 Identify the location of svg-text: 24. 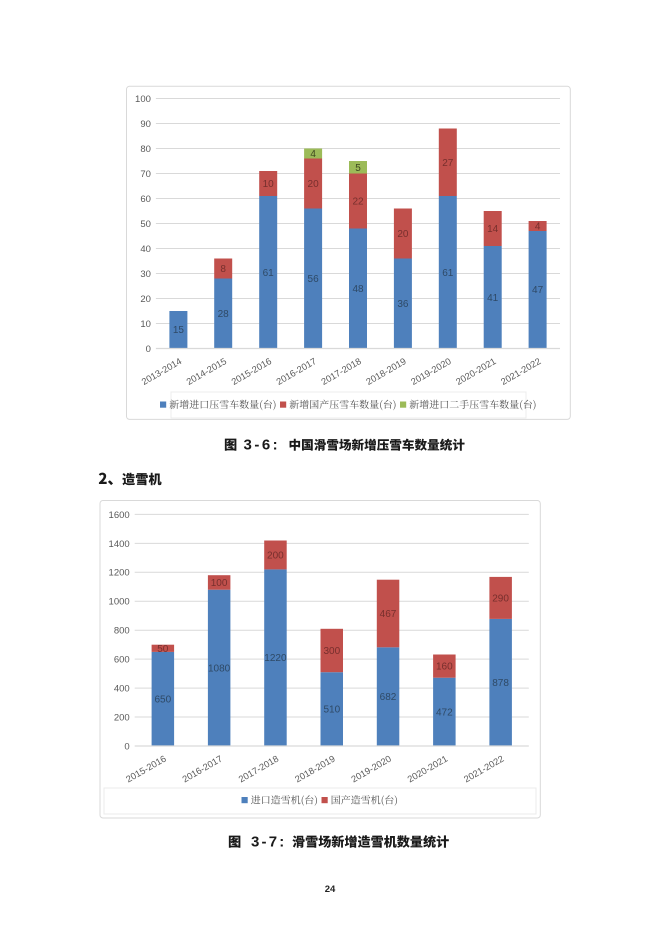
(330, 889).